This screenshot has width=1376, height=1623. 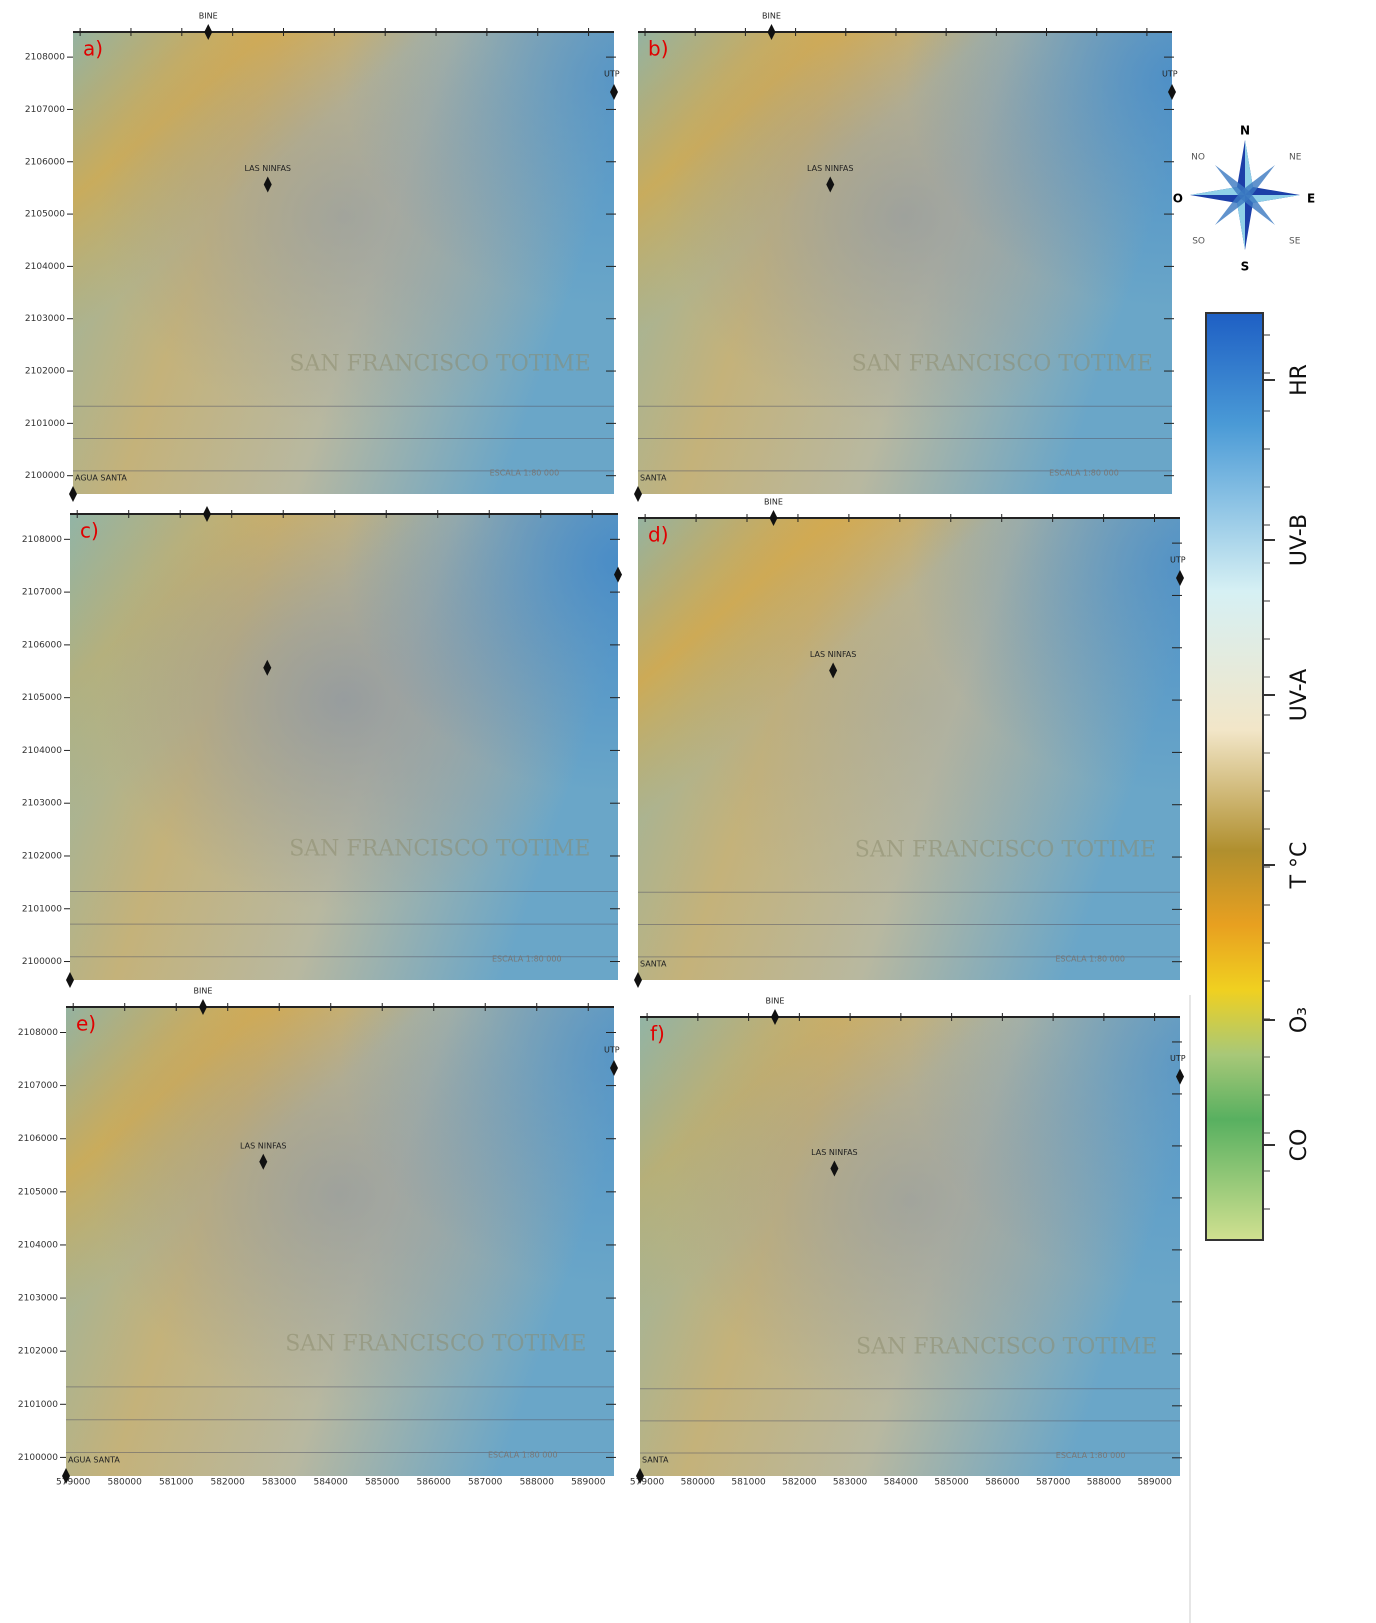 What do you see at coordinates (45, 162) in the screenshot?
I see `y-tick-label: 2106000` at bounding box center [45, 162].